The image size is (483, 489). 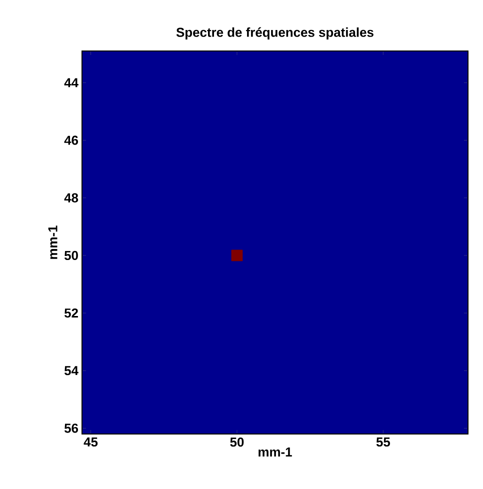 What do you see at coordinates (91, 442) in the screenshot?
I see `x-tick-label: 45` at bounding box center [91, 442].